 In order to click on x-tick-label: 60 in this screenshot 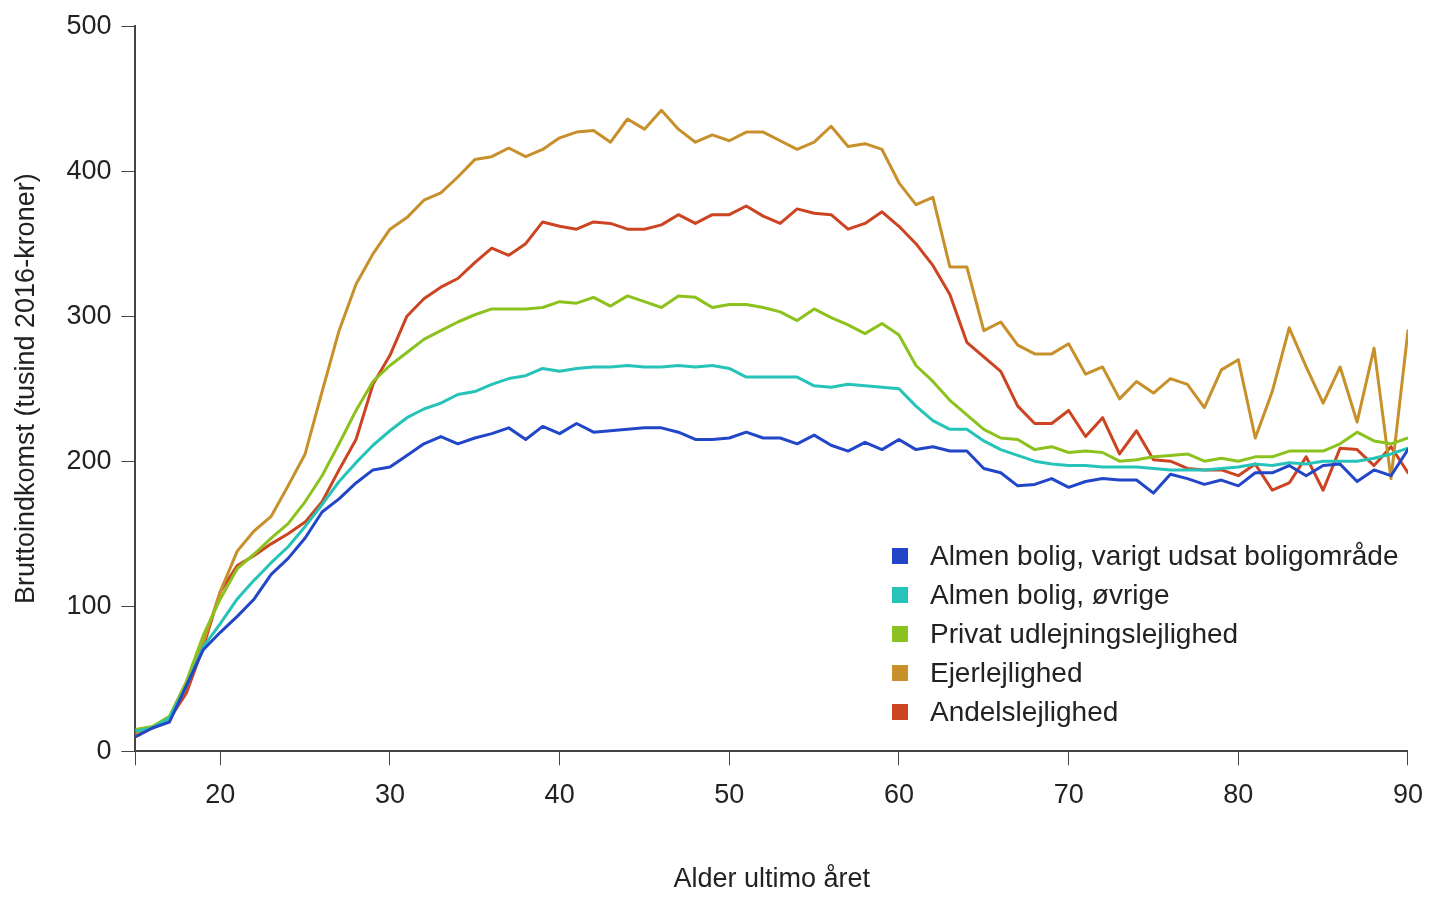, I will do `click(898, 793)`.